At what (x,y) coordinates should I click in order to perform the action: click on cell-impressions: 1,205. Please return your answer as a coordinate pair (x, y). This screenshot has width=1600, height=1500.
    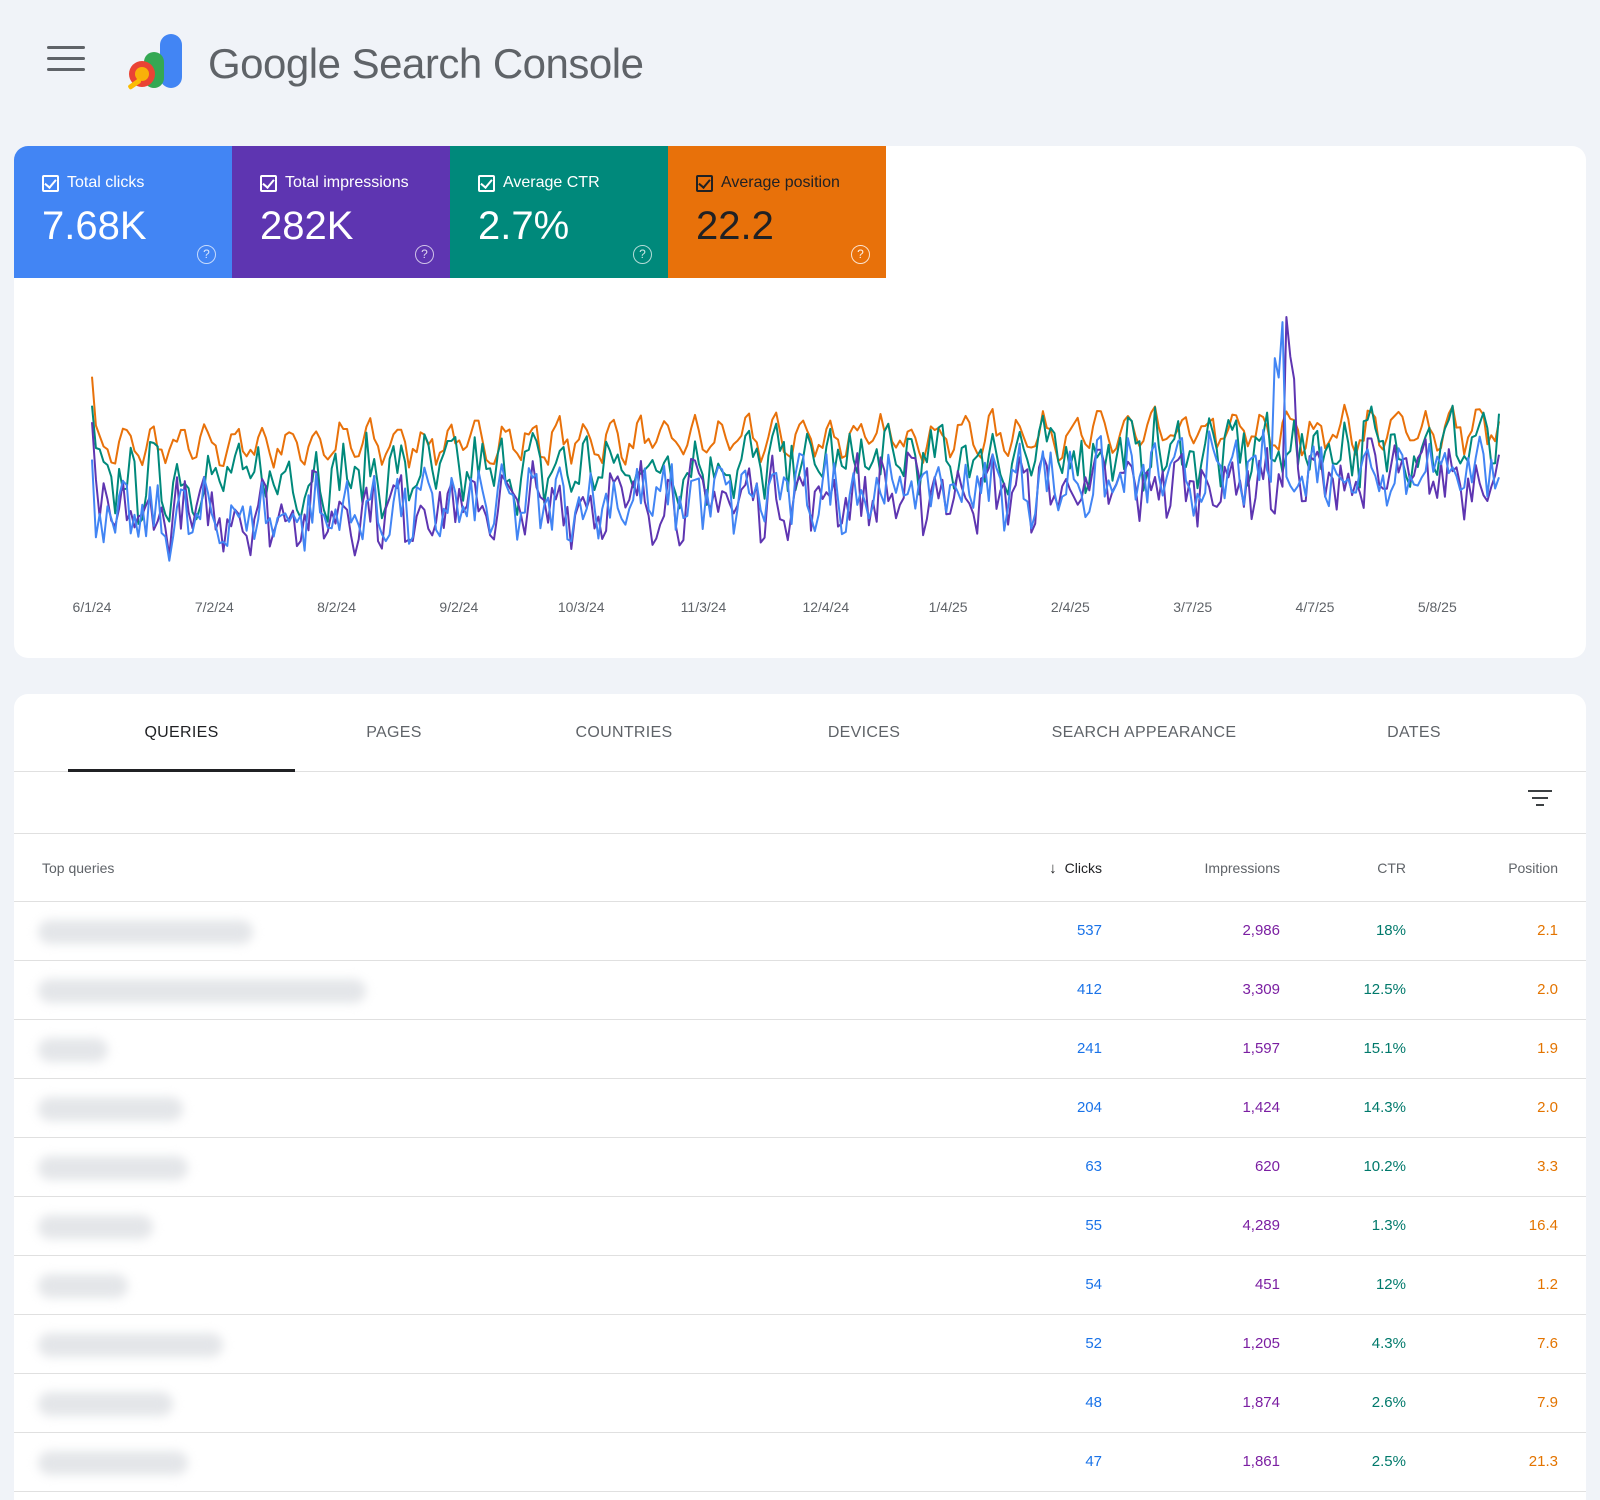
    Looking at the image, I should click on (1261, 1343).